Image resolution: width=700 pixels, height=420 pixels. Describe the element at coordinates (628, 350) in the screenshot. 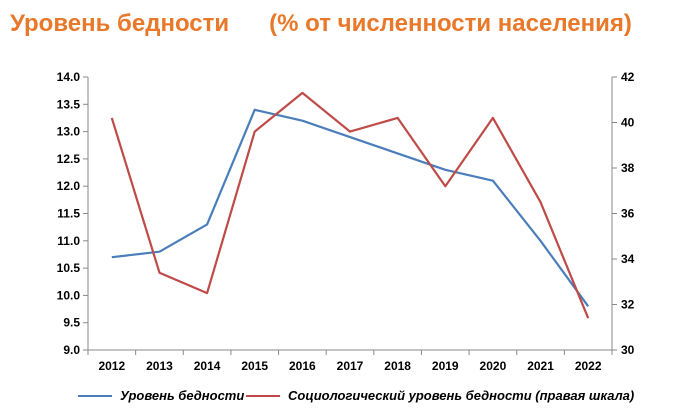

I see `right-tick-label: 30` at that location.